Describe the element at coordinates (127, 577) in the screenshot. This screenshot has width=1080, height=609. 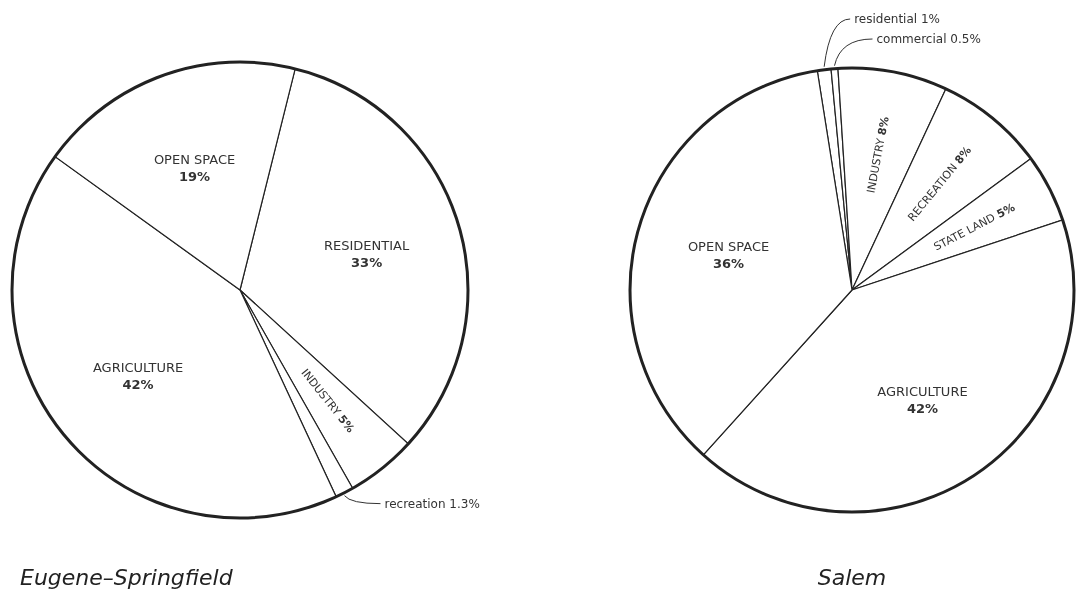
I see `text: Eugene–Springfield` at that location.